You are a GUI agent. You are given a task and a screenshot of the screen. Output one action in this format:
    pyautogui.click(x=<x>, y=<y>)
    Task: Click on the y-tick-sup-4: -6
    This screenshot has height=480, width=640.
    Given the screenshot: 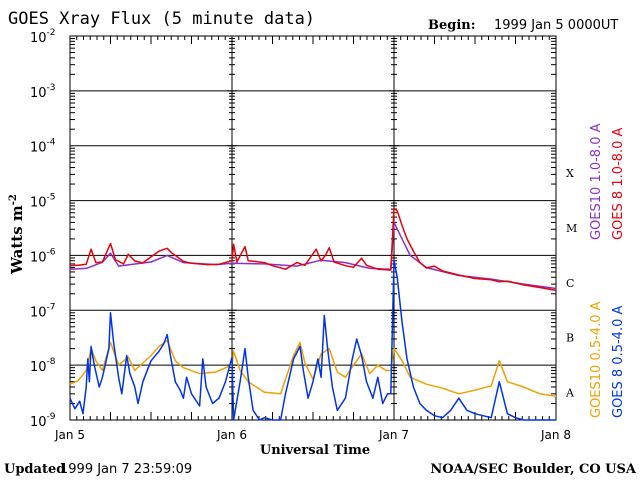 What is the action you would take?
    pyautogui.click(x=51, y=252)
    